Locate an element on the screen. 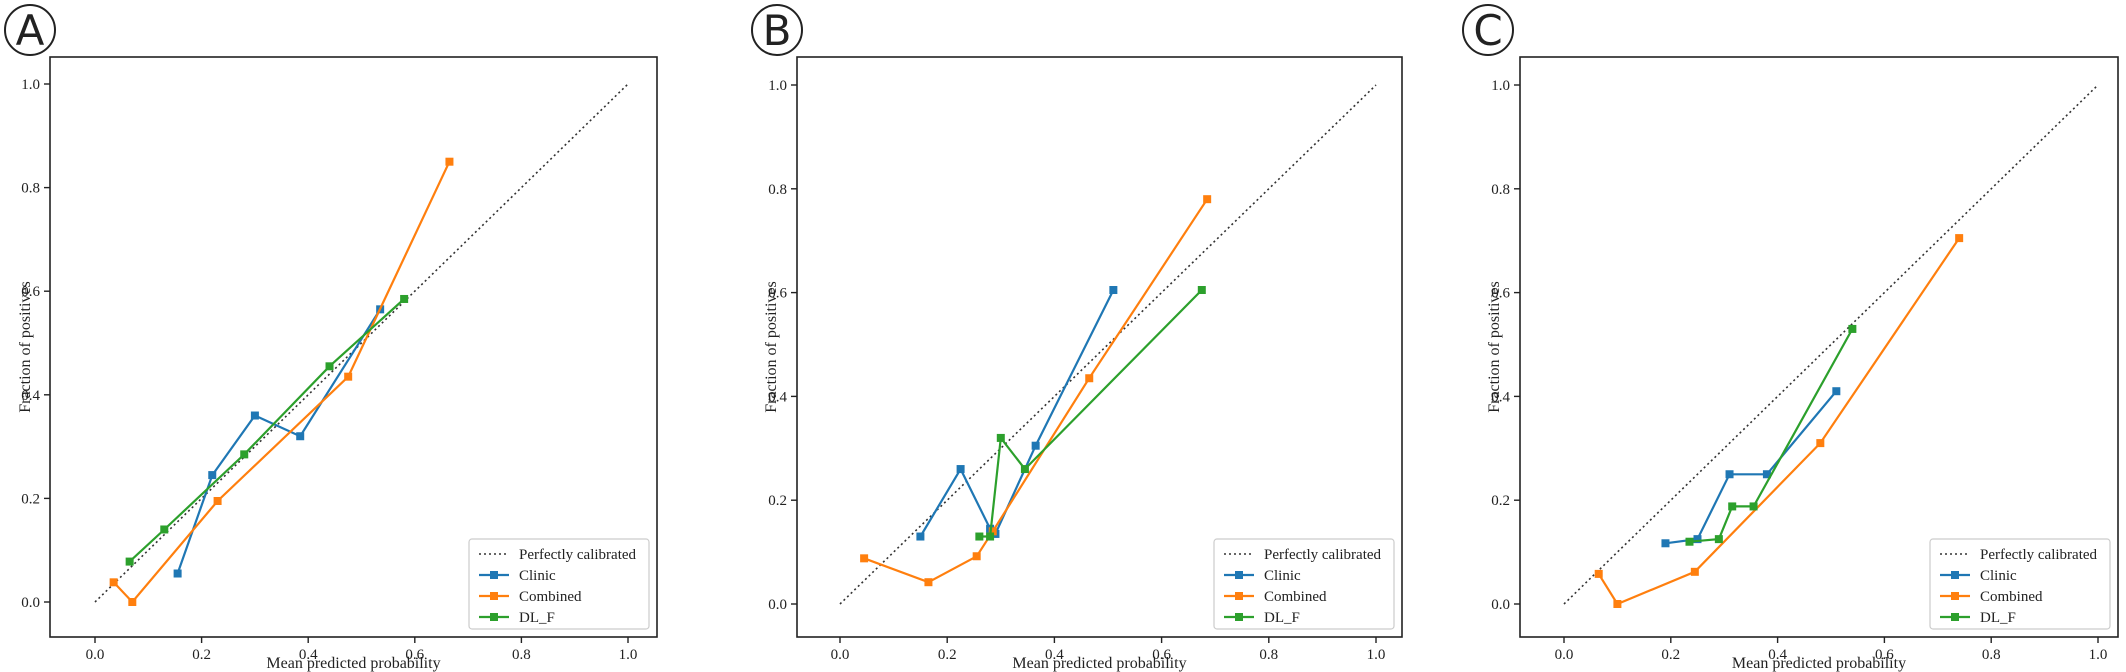  panel-letter: C is located at coordinates (1487, 30).